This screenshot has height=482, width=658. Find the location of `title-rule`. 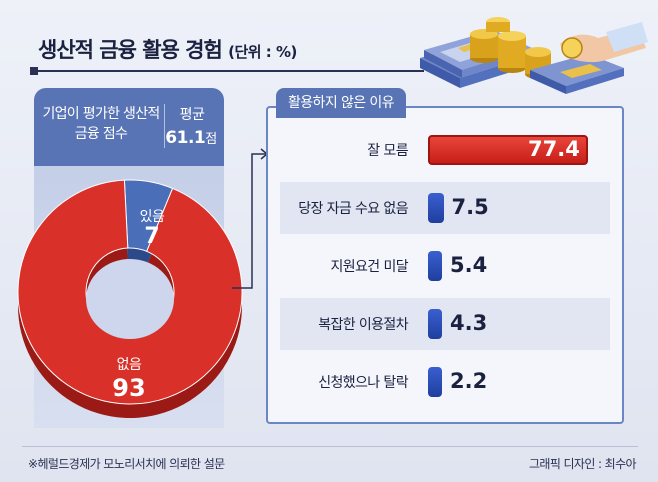

title-rule is located at coordinates (227, 71).